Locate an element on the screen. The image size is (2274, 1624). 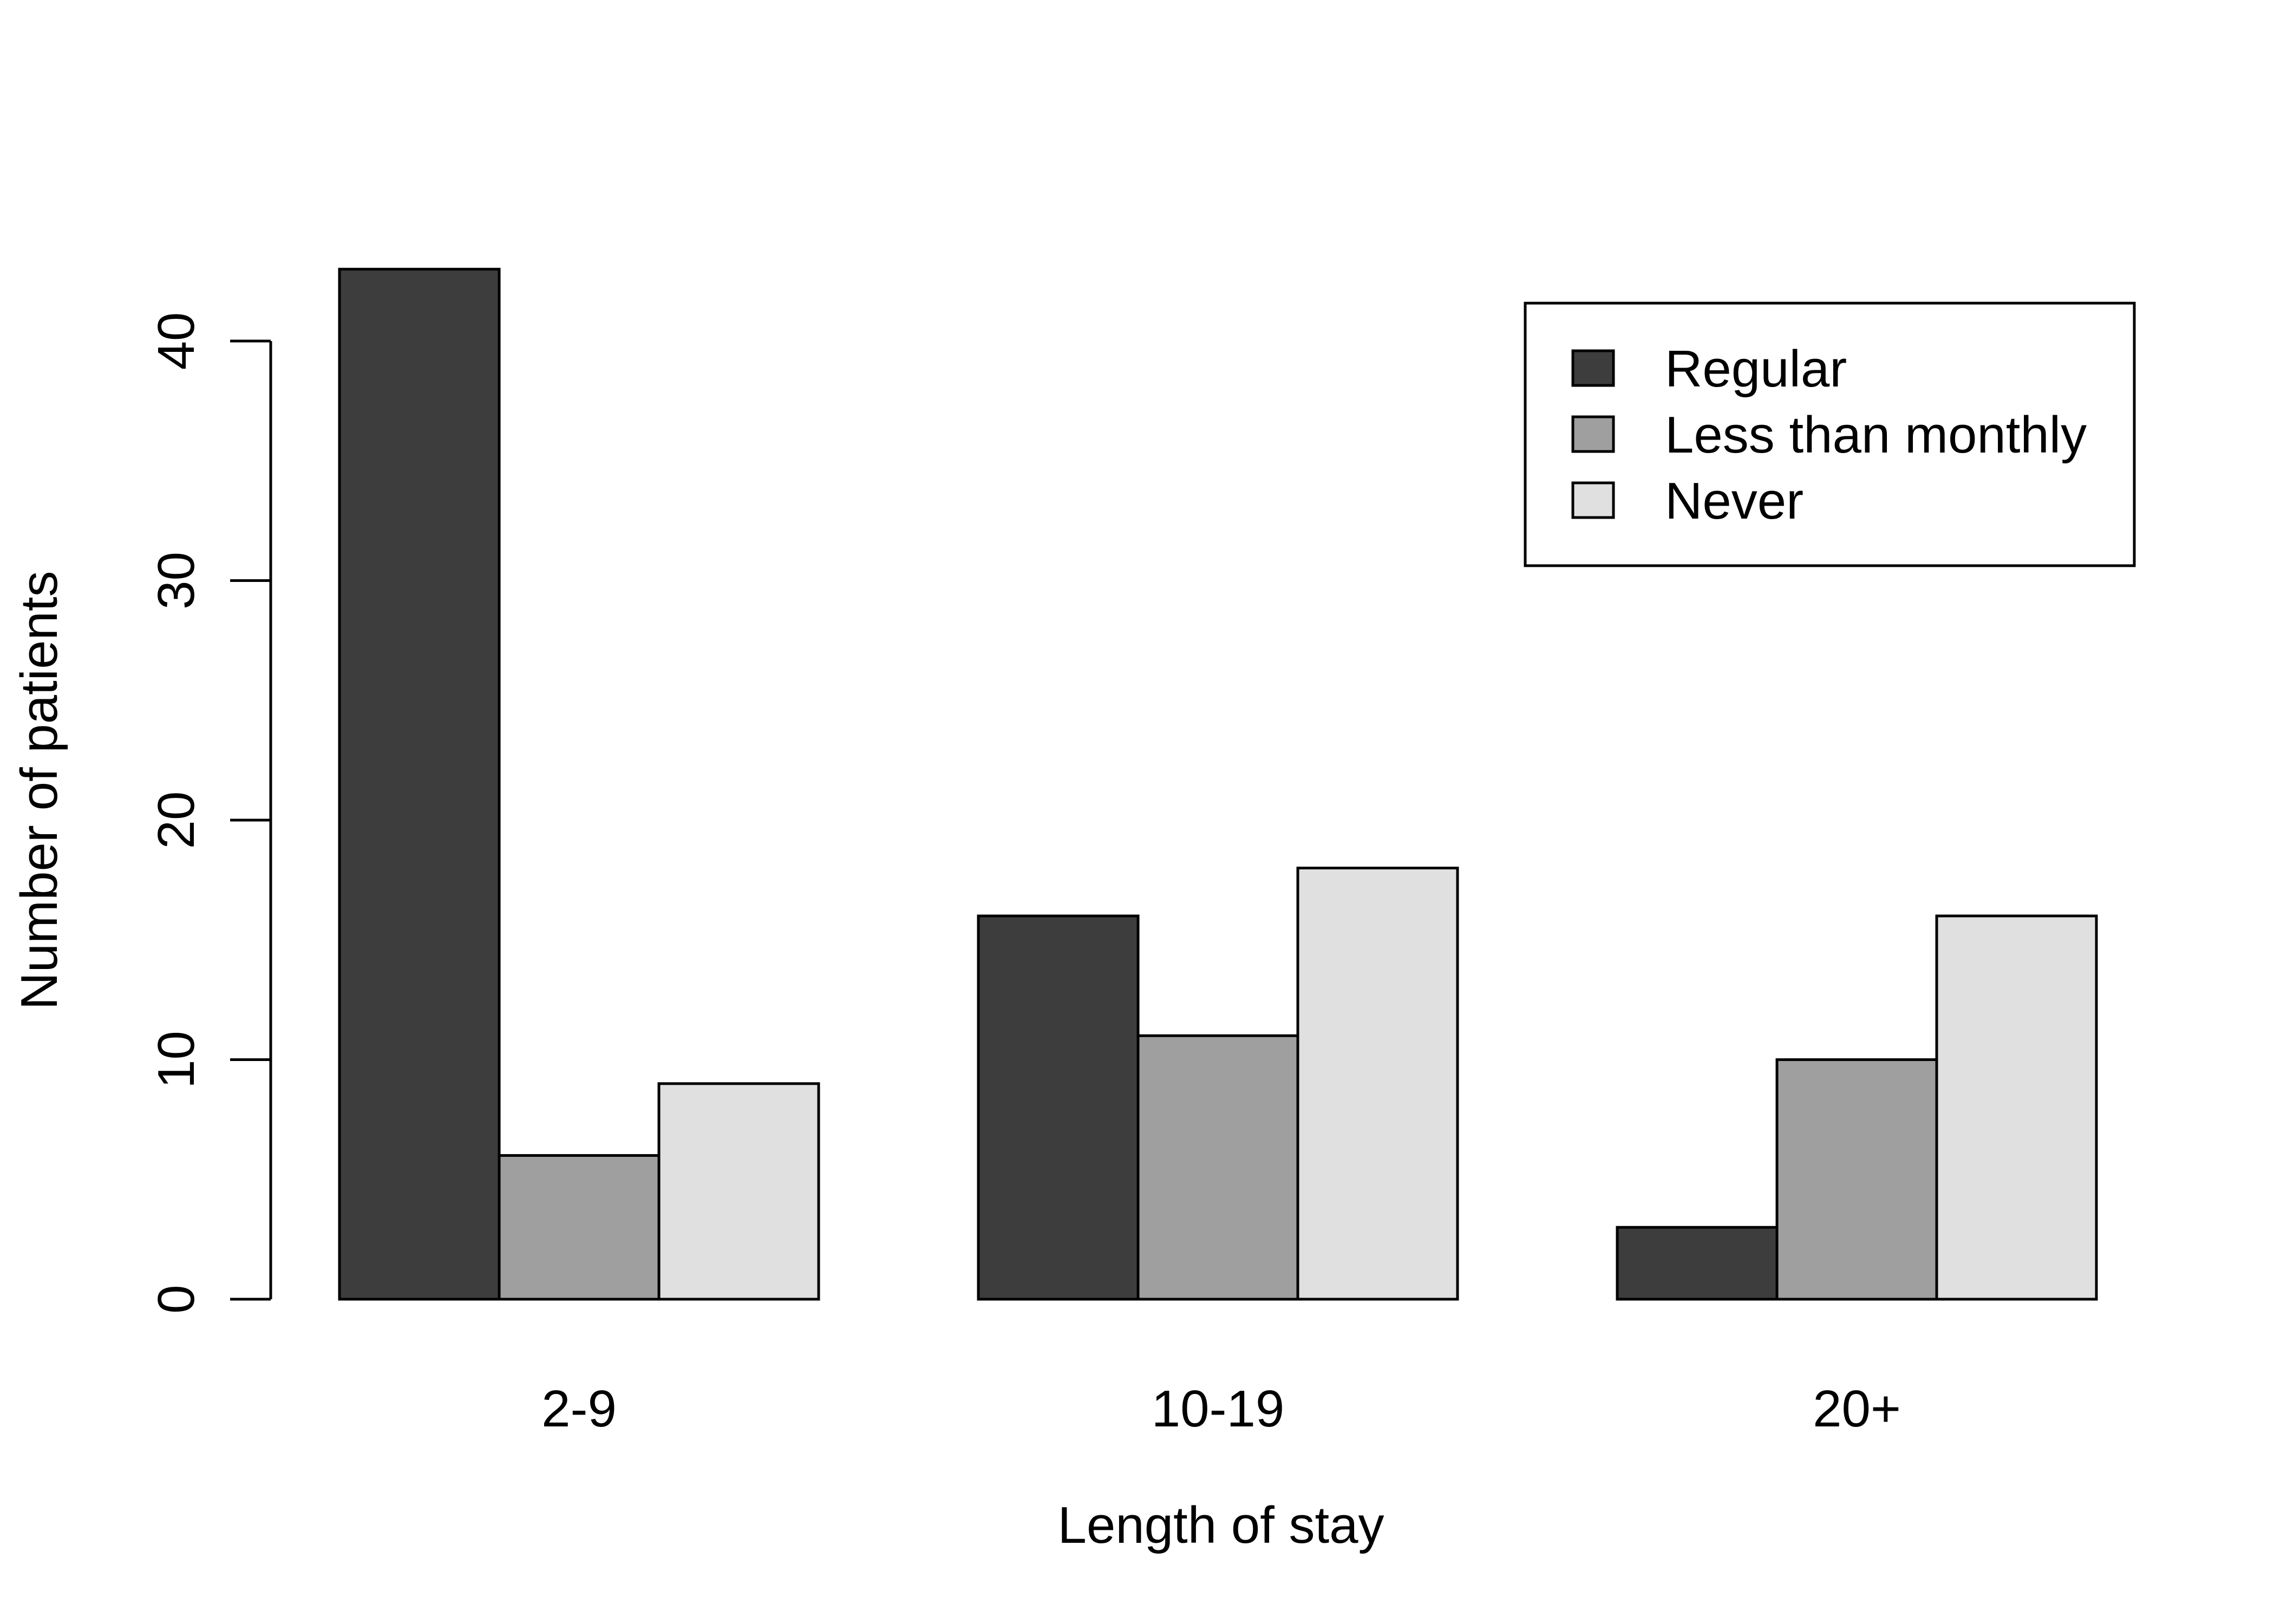
bar-20+-less-than-monthly is located at coordinates (1857, 1180).